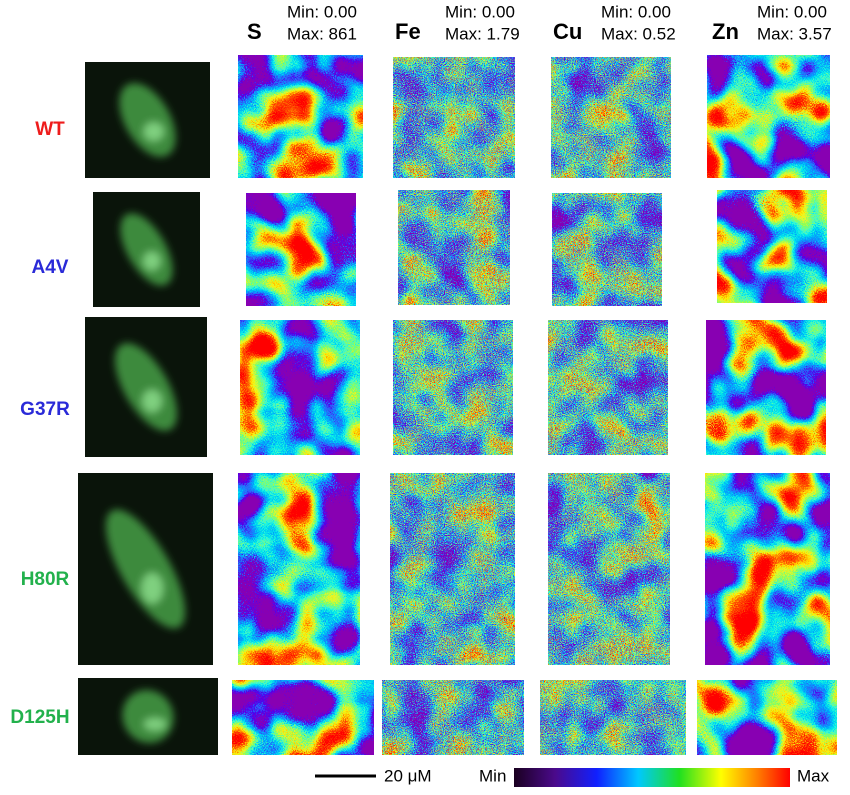  What do you see at coordinates (408, 31) in the screenshot?
I see `element-label: Fe` at bounding box center [408, 31].